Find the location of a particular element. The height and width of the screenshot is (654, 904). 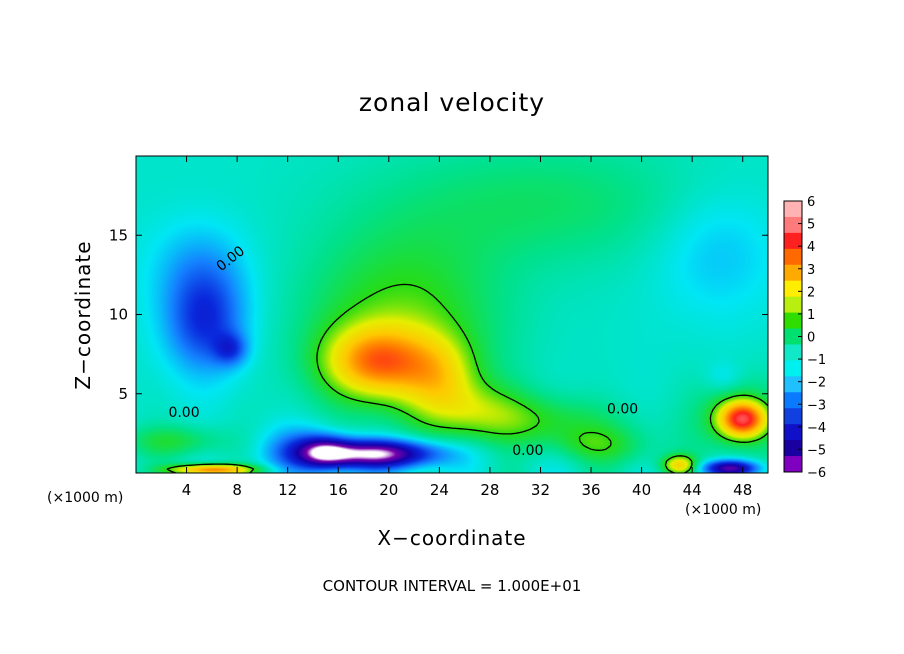

x-tick-label: 40 is located at coordinates (641, 490).